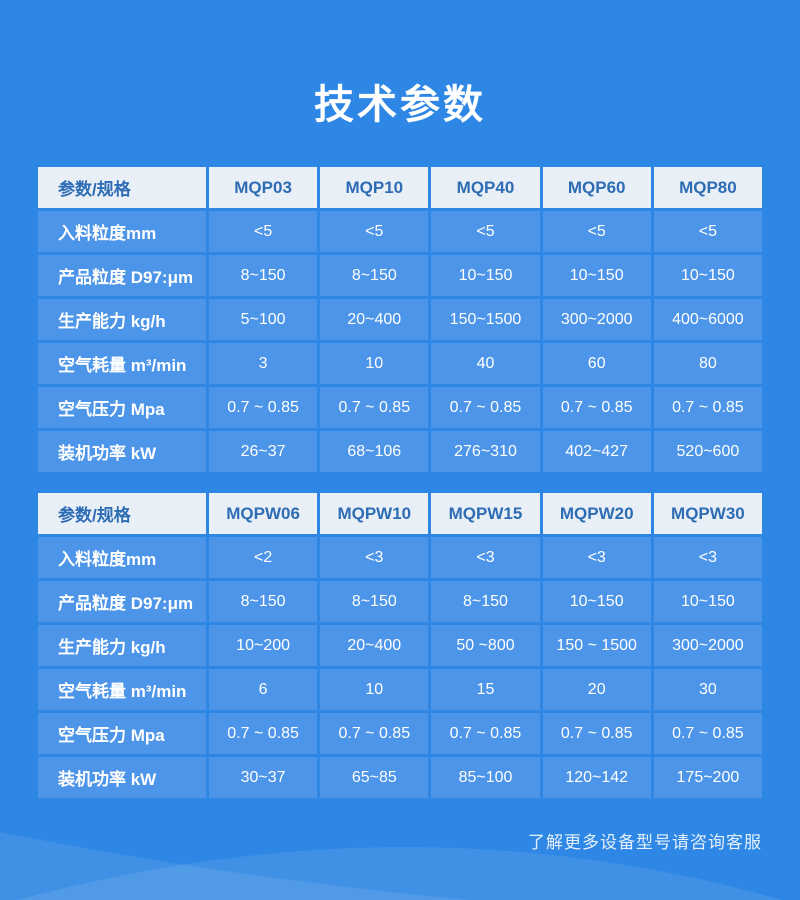 The image size is (800, 900). Describe the element at coordinates (596, 187) in the screenshot. I see `header-model-mqp60: MQP60` at that location.